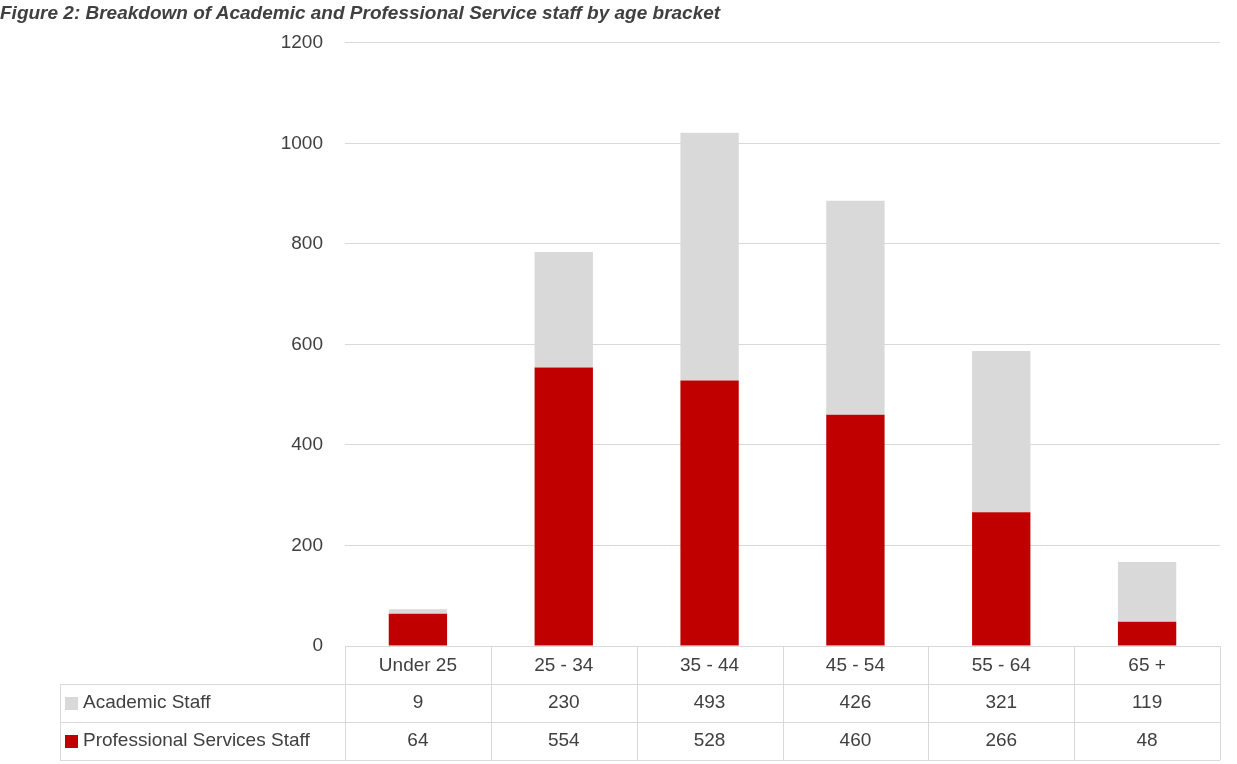  Describe the element at coordinates (147, 702) in the screenshot. I see `legend-label: Academic Staff` at that location.